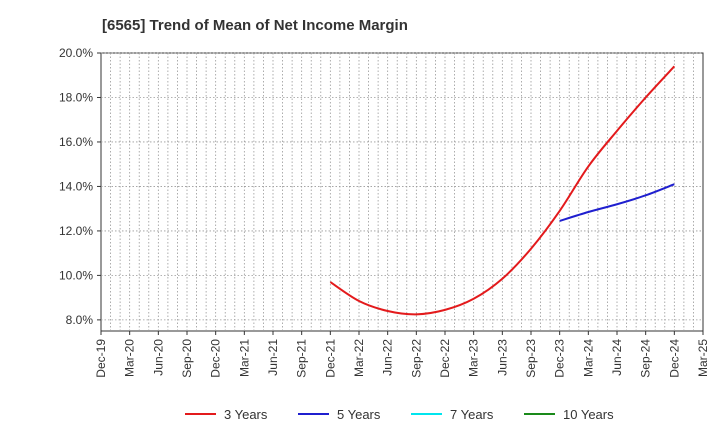 This screenshot has height=440, width=720. I want to click on x-tick-label: Dec-24, so click(674, 358).